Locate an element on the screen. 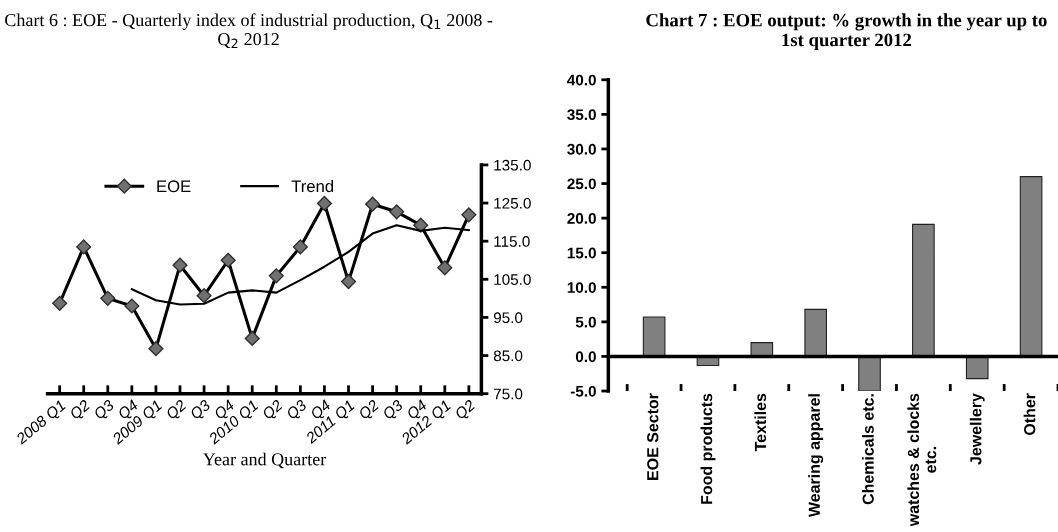 This screenshot has height=532, width=1058. y-tick-label: 30.0 is located at coordinates (581, 149).